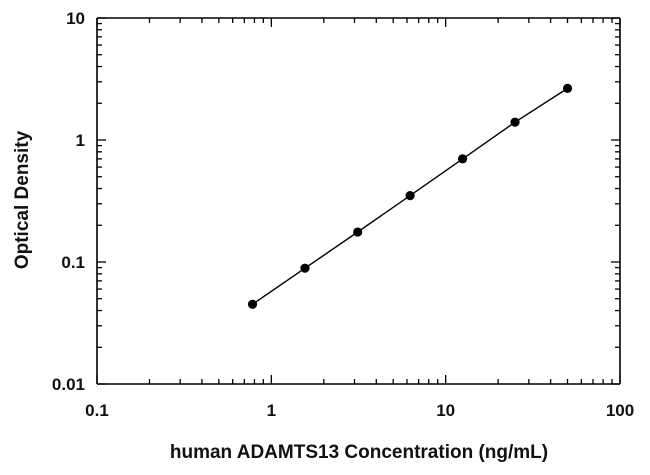 The width and height of the screenshot is (650, 475). Describe the element at coordinates (68, 384) in the screenshot. I see `y-tick-label: 0.01` at that location.